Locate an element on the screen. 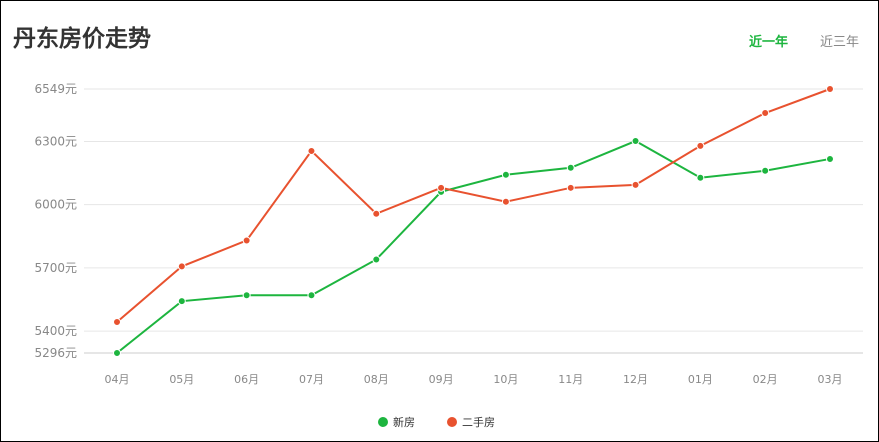 Image resolution: width=879 pixels, height=442 pixels. y-tick-label: 5700元 is located at coordinates (55, 268).